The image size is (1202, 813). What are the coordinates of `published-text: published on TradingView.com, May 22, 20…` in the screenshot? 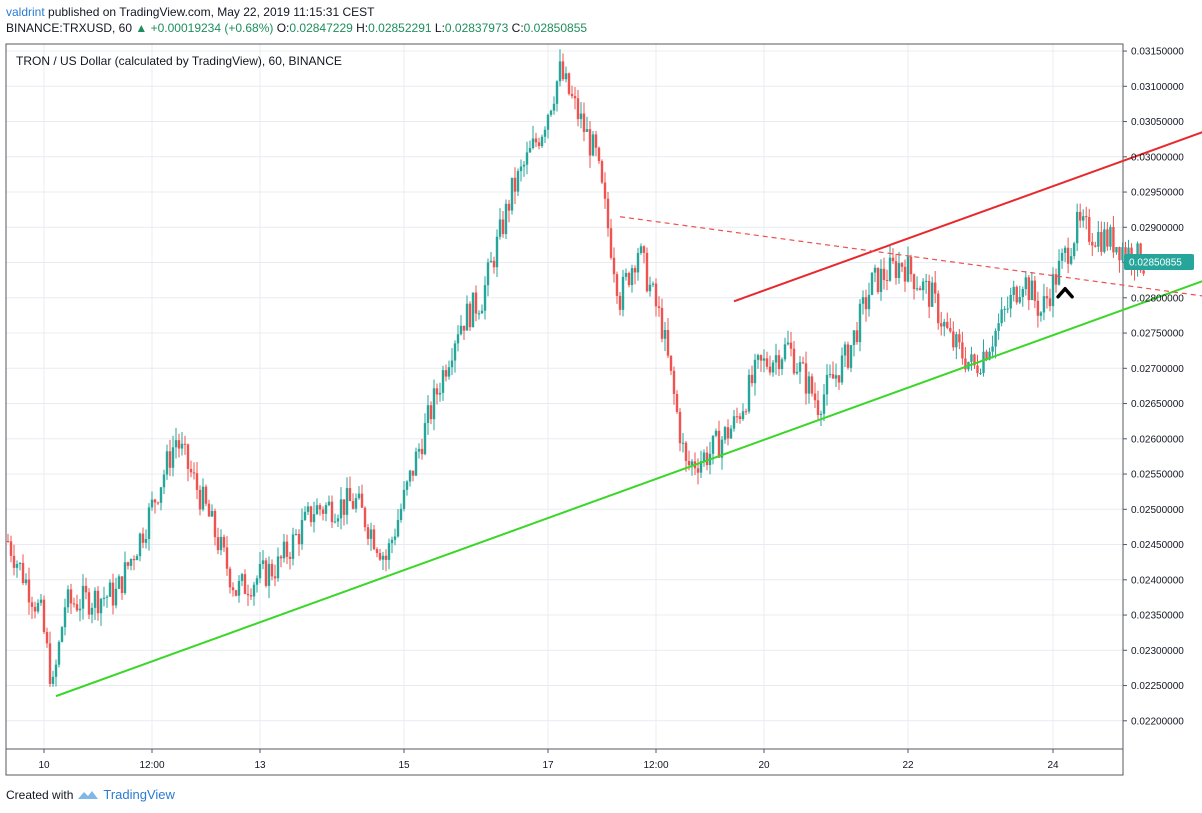 It's located at (211, 12).